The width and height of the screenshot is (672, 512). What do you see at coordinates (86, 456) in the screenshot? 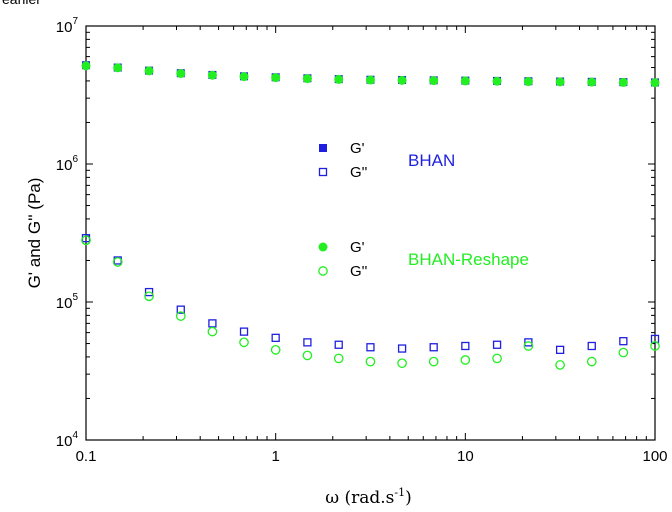
I see `x-tick-label: 0.1` at bounding box center [86, 456].